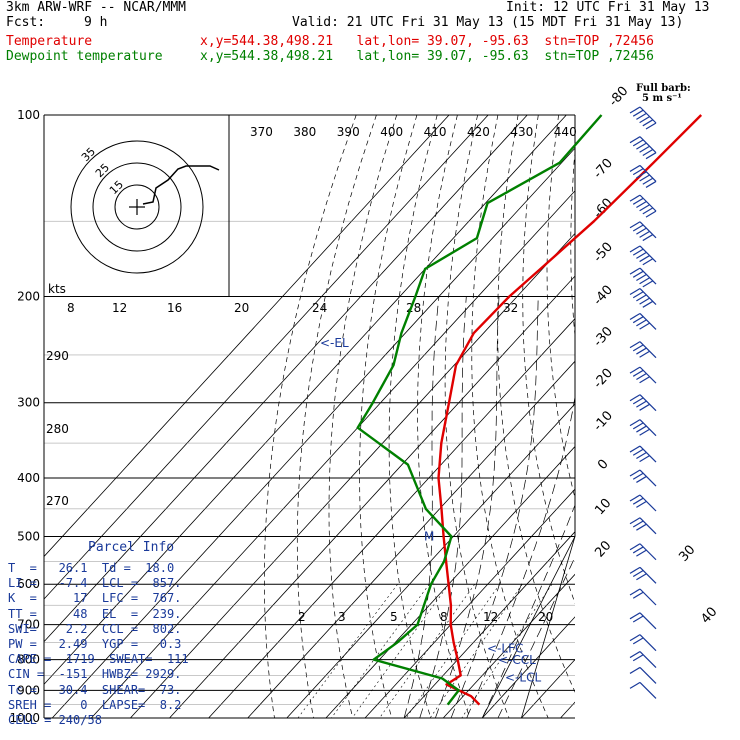 The height and width of the screenshot is (740, 740). Describe the element at coordinates (394, 617) in the screenshot. I see `mixing-ratio-label: 5` at that location.